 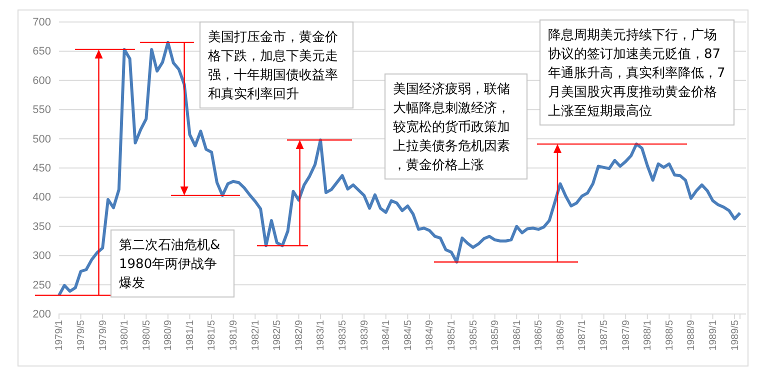 What do you see at coordinates (168, 335) in the screenshot?
I see `x-tick-label: 1980/9` at bounding box center [168, 335].